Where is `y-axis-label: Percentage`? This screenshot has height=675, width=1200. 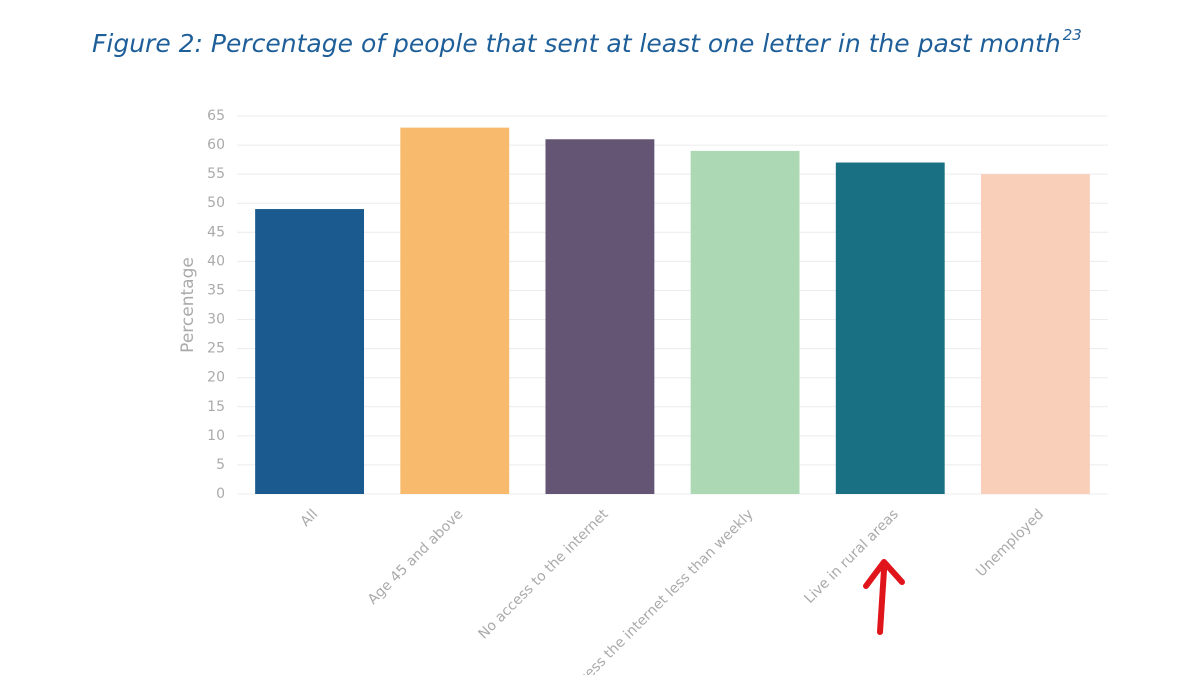 y-axis-label: Percentage is located at coordinates (188, 305).